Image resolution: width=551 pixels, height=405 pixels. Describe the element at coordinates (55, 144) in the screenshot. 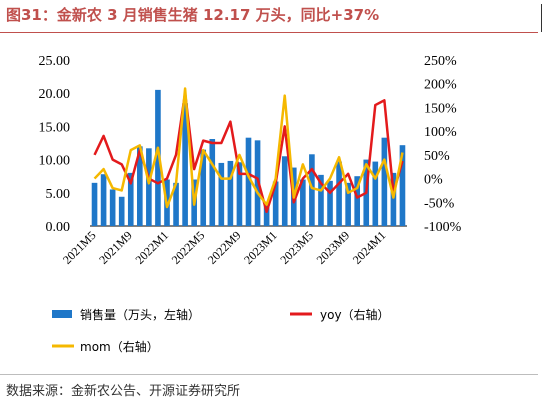

I see `left-axis-ticks: 0.00 5.00 10.00 15.00 20.00 25.00` at that location.